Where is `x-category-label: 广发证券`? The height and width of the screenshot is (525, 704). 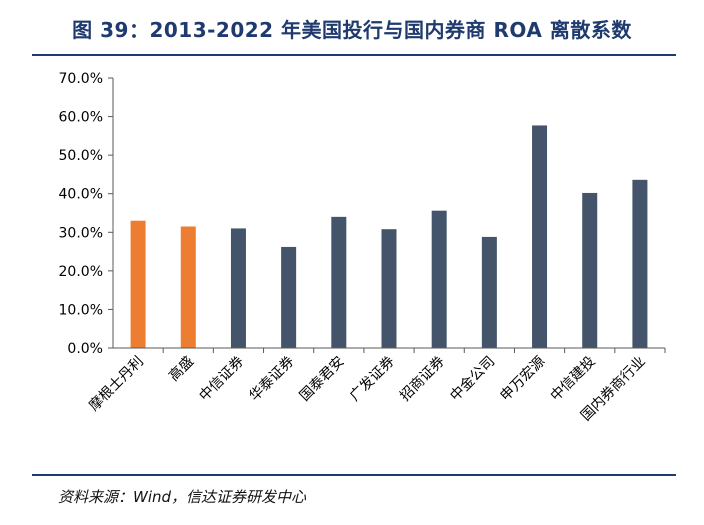 x-category-label: 广发证券 is located at coordinates (372, 379).